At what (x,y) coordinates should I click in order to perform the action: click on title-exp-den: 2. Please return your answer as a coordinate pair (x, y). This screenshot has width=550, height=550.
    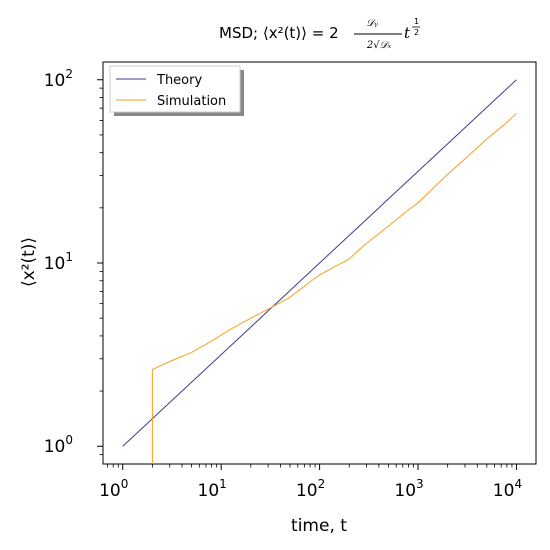
    Looking at the image, I should click on (416, 32).